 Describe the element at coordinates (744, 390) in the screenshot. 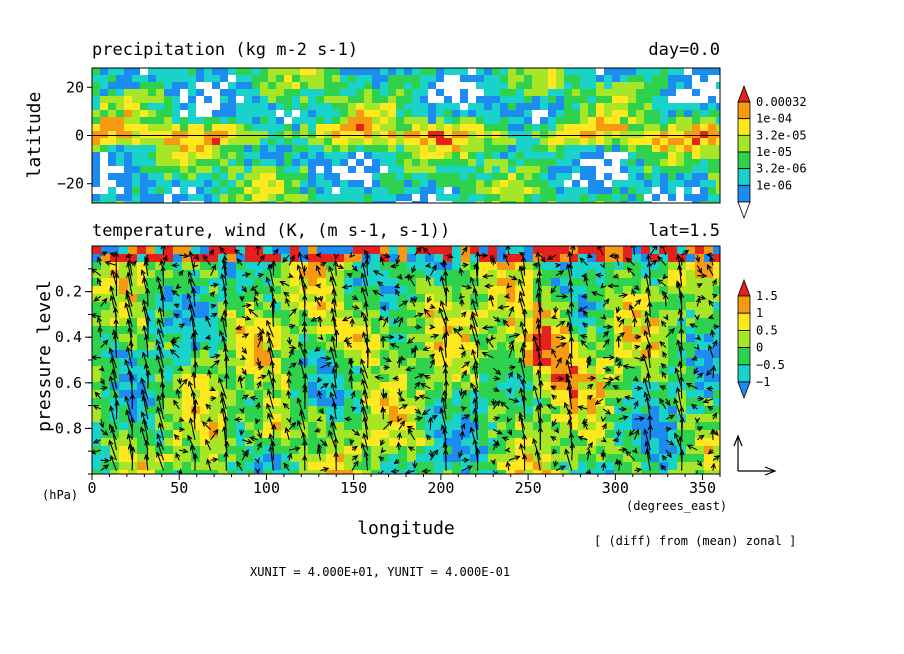

I see `colorbar-extend-min` at that location.